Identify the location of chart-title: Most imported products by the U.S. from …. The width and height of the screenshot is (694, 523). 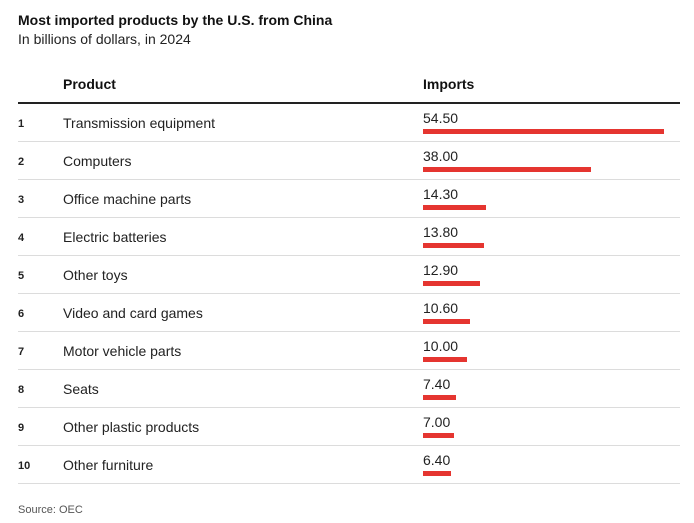
(175, 20).